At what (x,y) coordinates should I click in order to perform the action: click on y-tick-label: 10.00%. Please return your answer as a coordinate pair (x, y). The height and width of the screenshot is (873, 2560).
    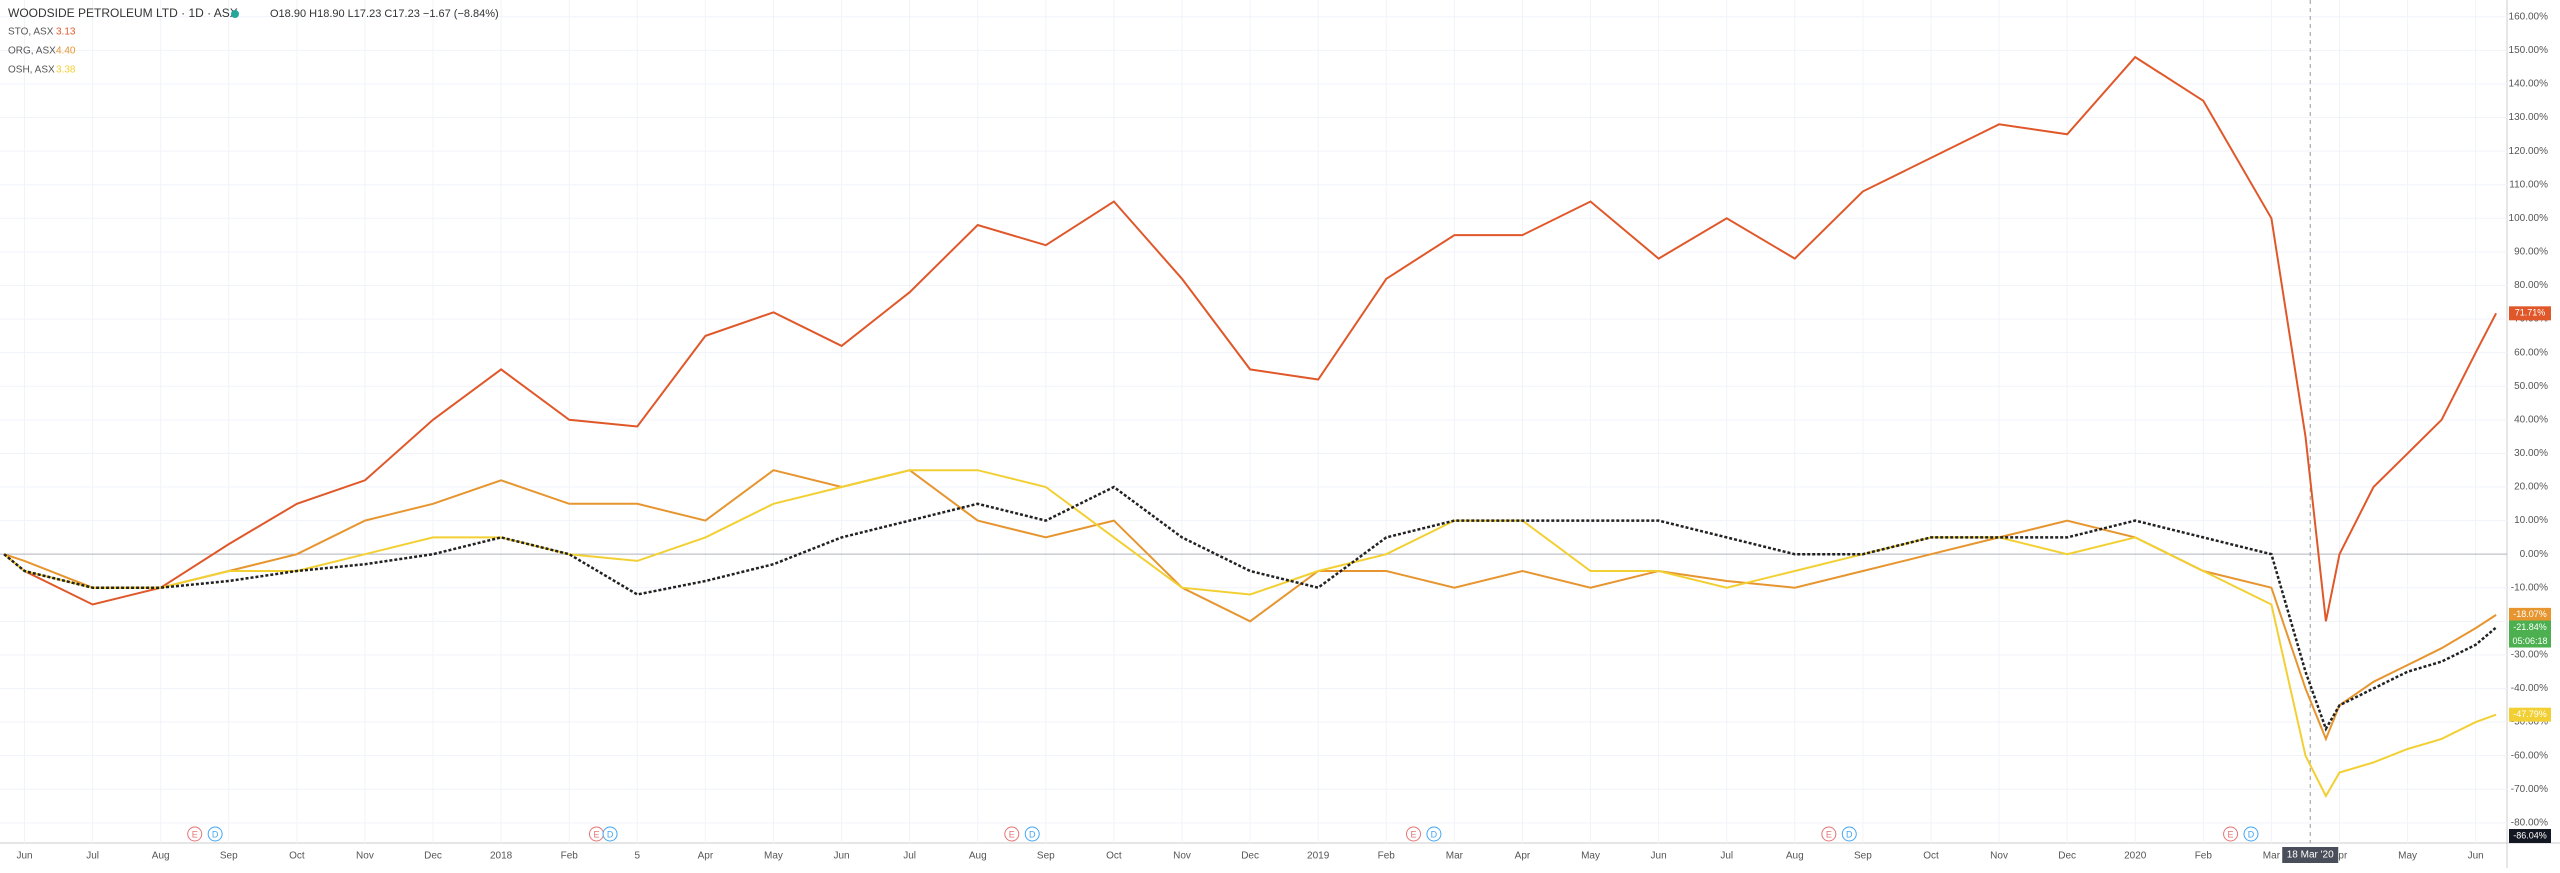
    Looking at the image, I should click on (2531, 520).